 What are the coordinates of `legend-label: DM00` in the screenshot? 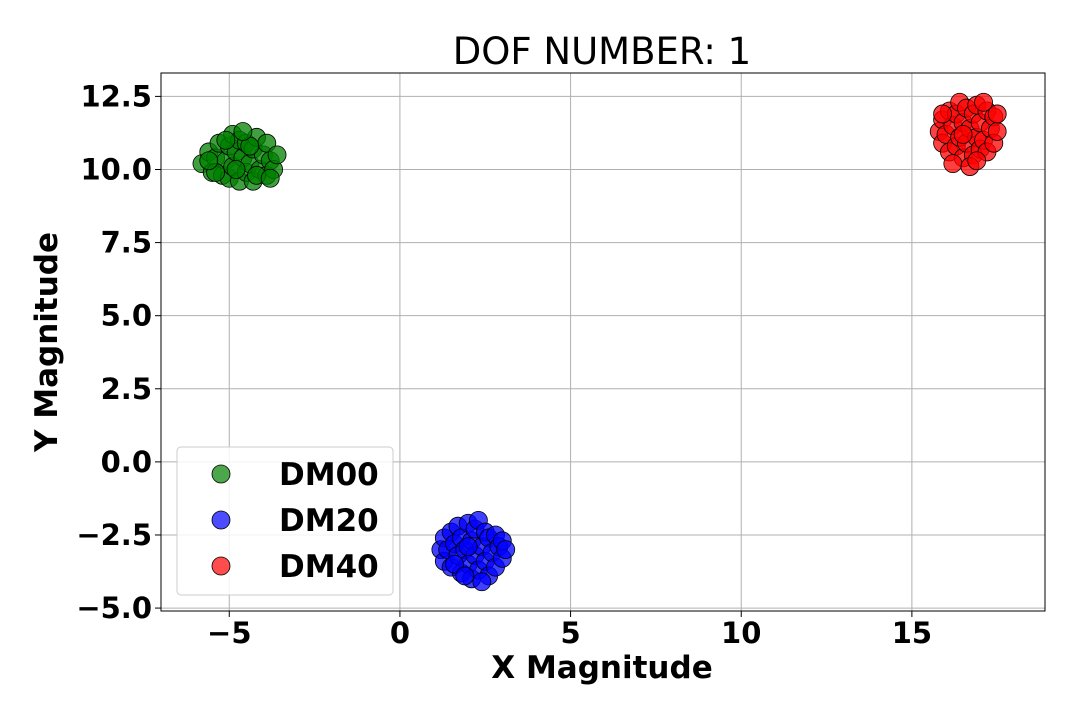 It's located at (329, 475).